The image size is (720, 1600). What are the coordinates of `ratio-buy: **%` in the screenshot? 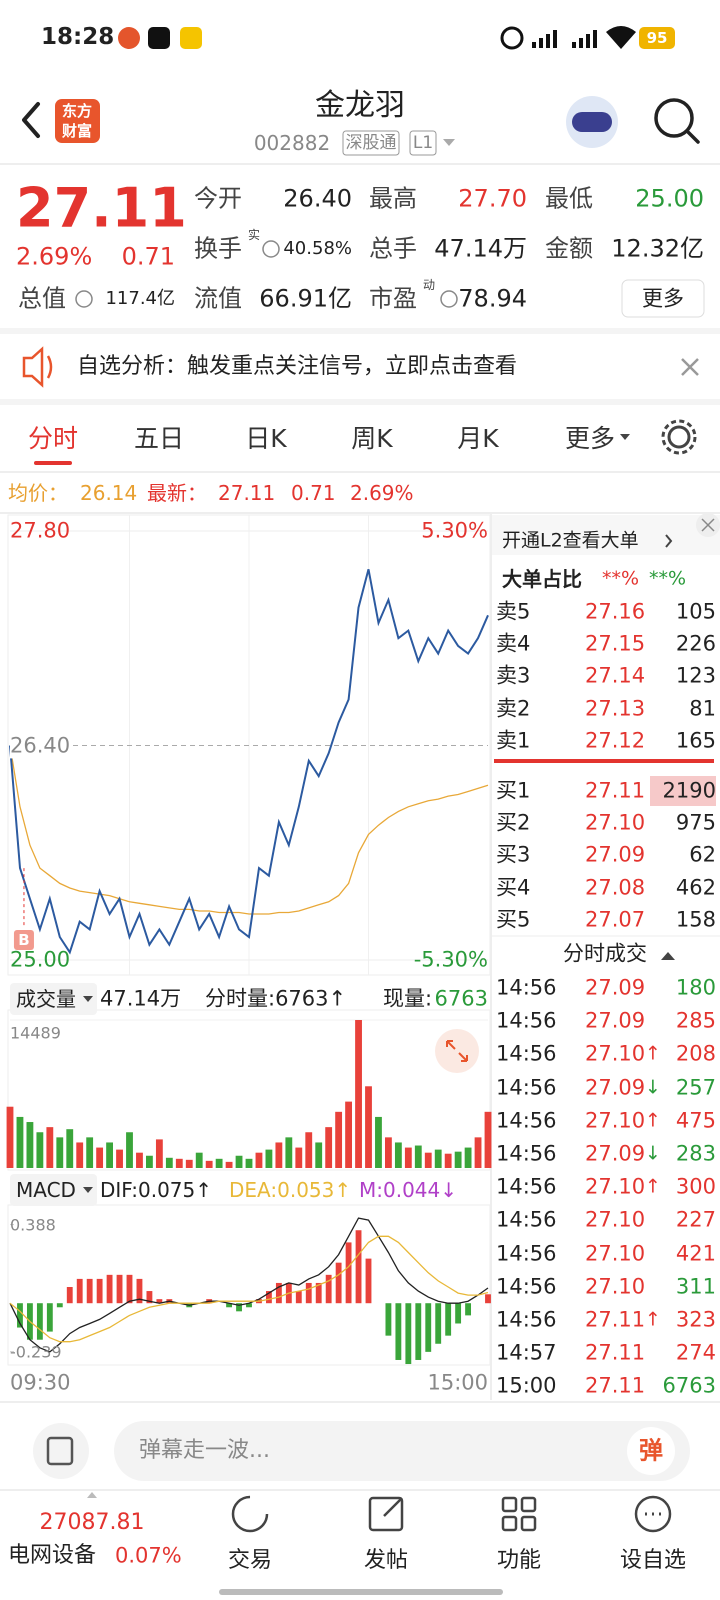 It's located at (621, 578).